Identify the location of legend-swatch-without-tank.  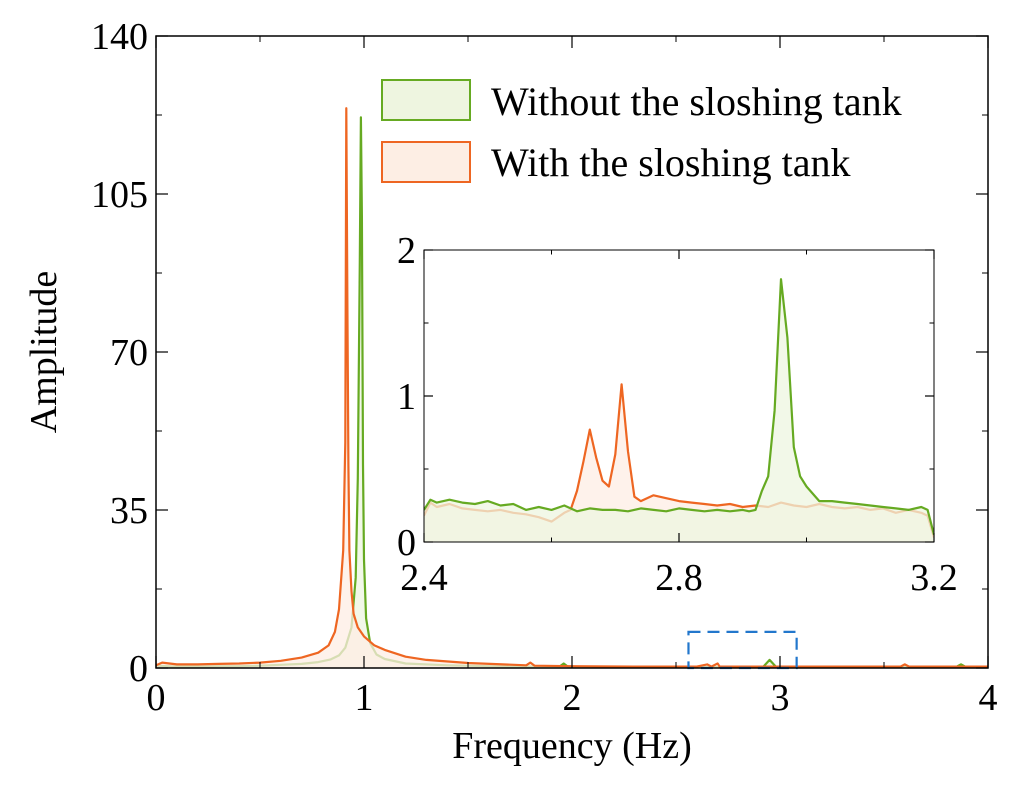
(426, 100).